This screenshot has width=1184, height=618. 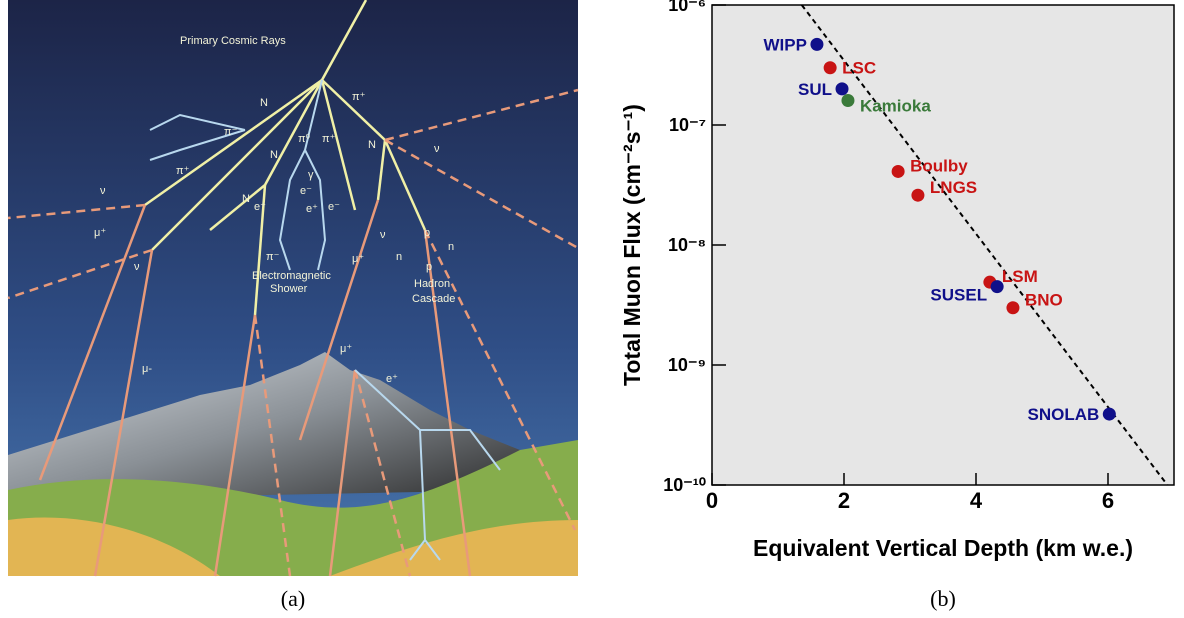 What do you see at coordinates (1044, 300) in the screenshot?
I see `point-label: BNO` at bounding box center [1044, 300].